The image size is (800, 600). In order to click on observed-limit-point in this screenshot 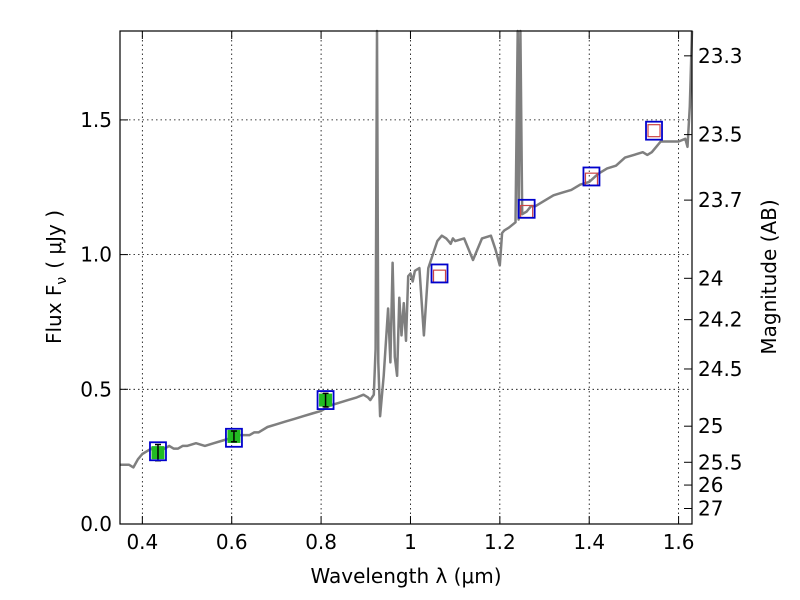, I will do `click(654, 131)`.